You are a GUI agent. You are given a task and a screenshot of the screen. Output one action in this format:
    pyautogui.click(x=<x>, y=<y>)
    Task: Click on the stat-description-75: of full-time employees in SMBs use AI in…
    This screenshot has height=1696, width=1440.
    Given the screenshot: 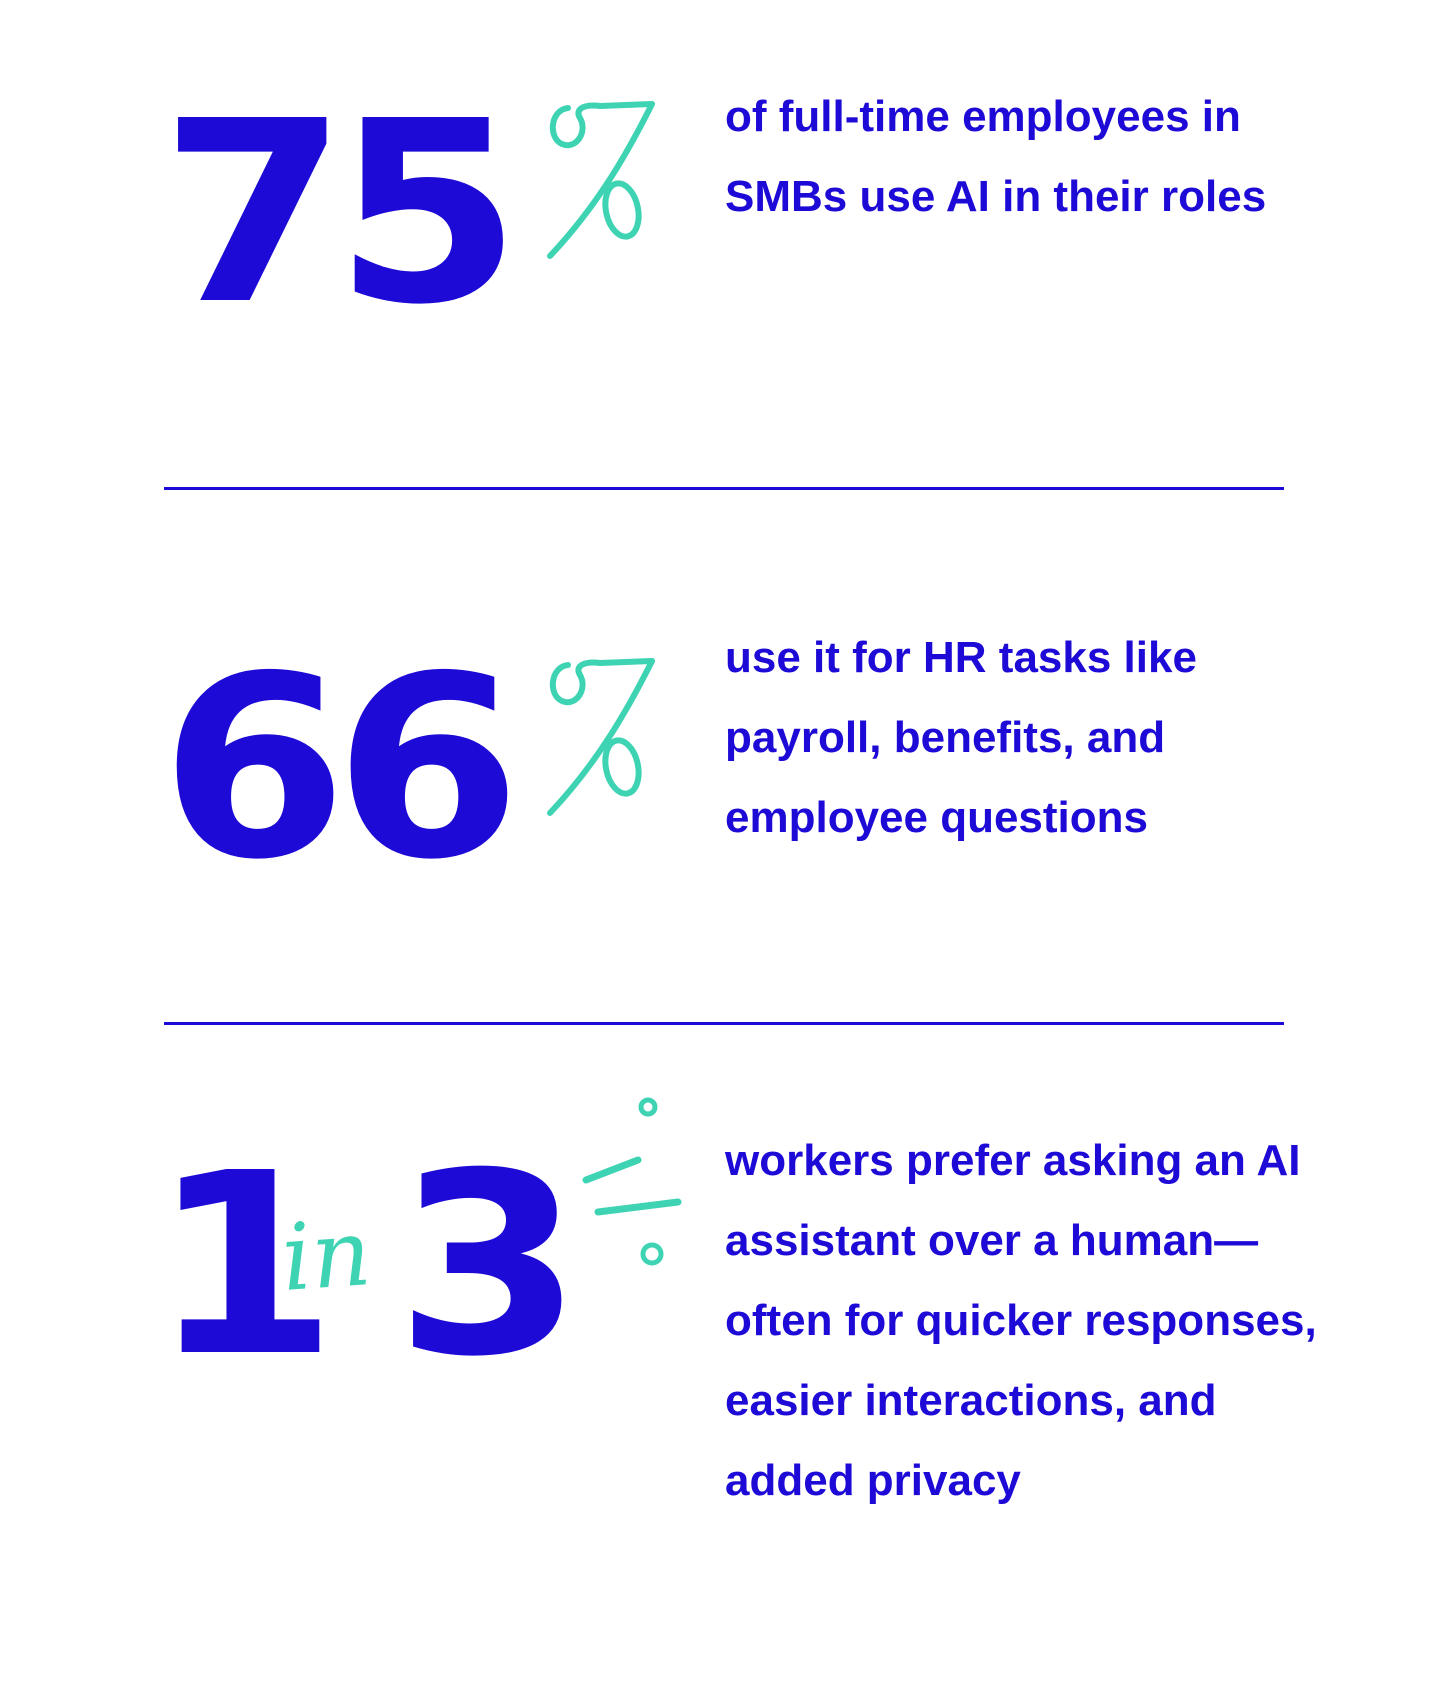 What is the action you would take?
    pyautogui.click(x=996, y=156)
    